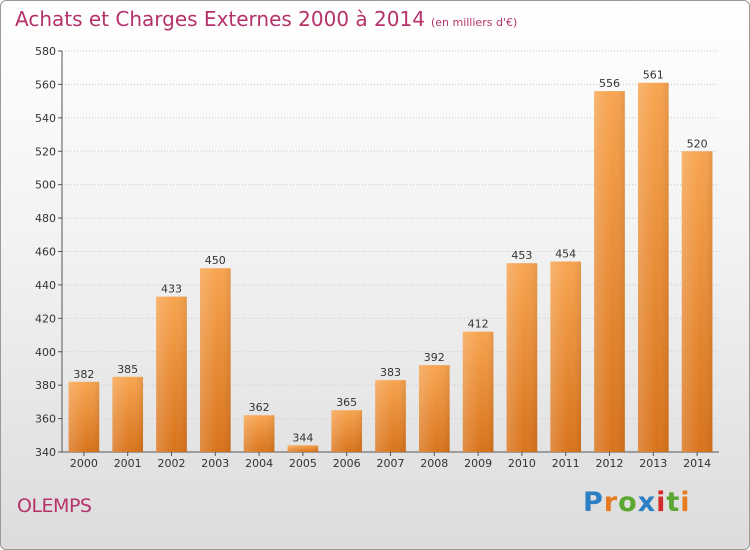 Image resolution: width=750 pixels, height=550 pixels. Describe the element at coordinates (45, 151) in the screenshot. I see `y-tick-label: 520` at that location.